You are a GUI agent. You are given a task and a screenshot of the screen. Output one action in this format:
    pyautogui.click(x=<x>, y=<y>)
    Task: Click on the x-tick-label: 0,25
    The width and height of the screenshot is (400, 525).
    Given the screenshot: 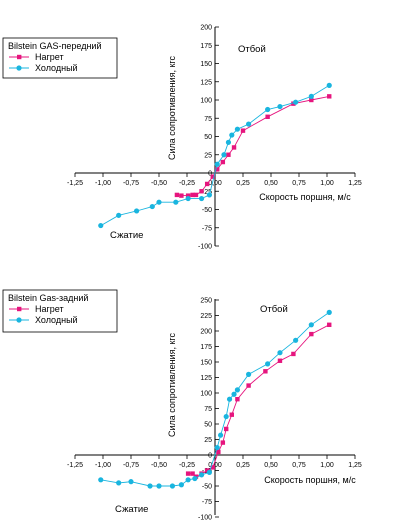 What is the action you would take?
    pyautogui.click(x=243, y=183)
    